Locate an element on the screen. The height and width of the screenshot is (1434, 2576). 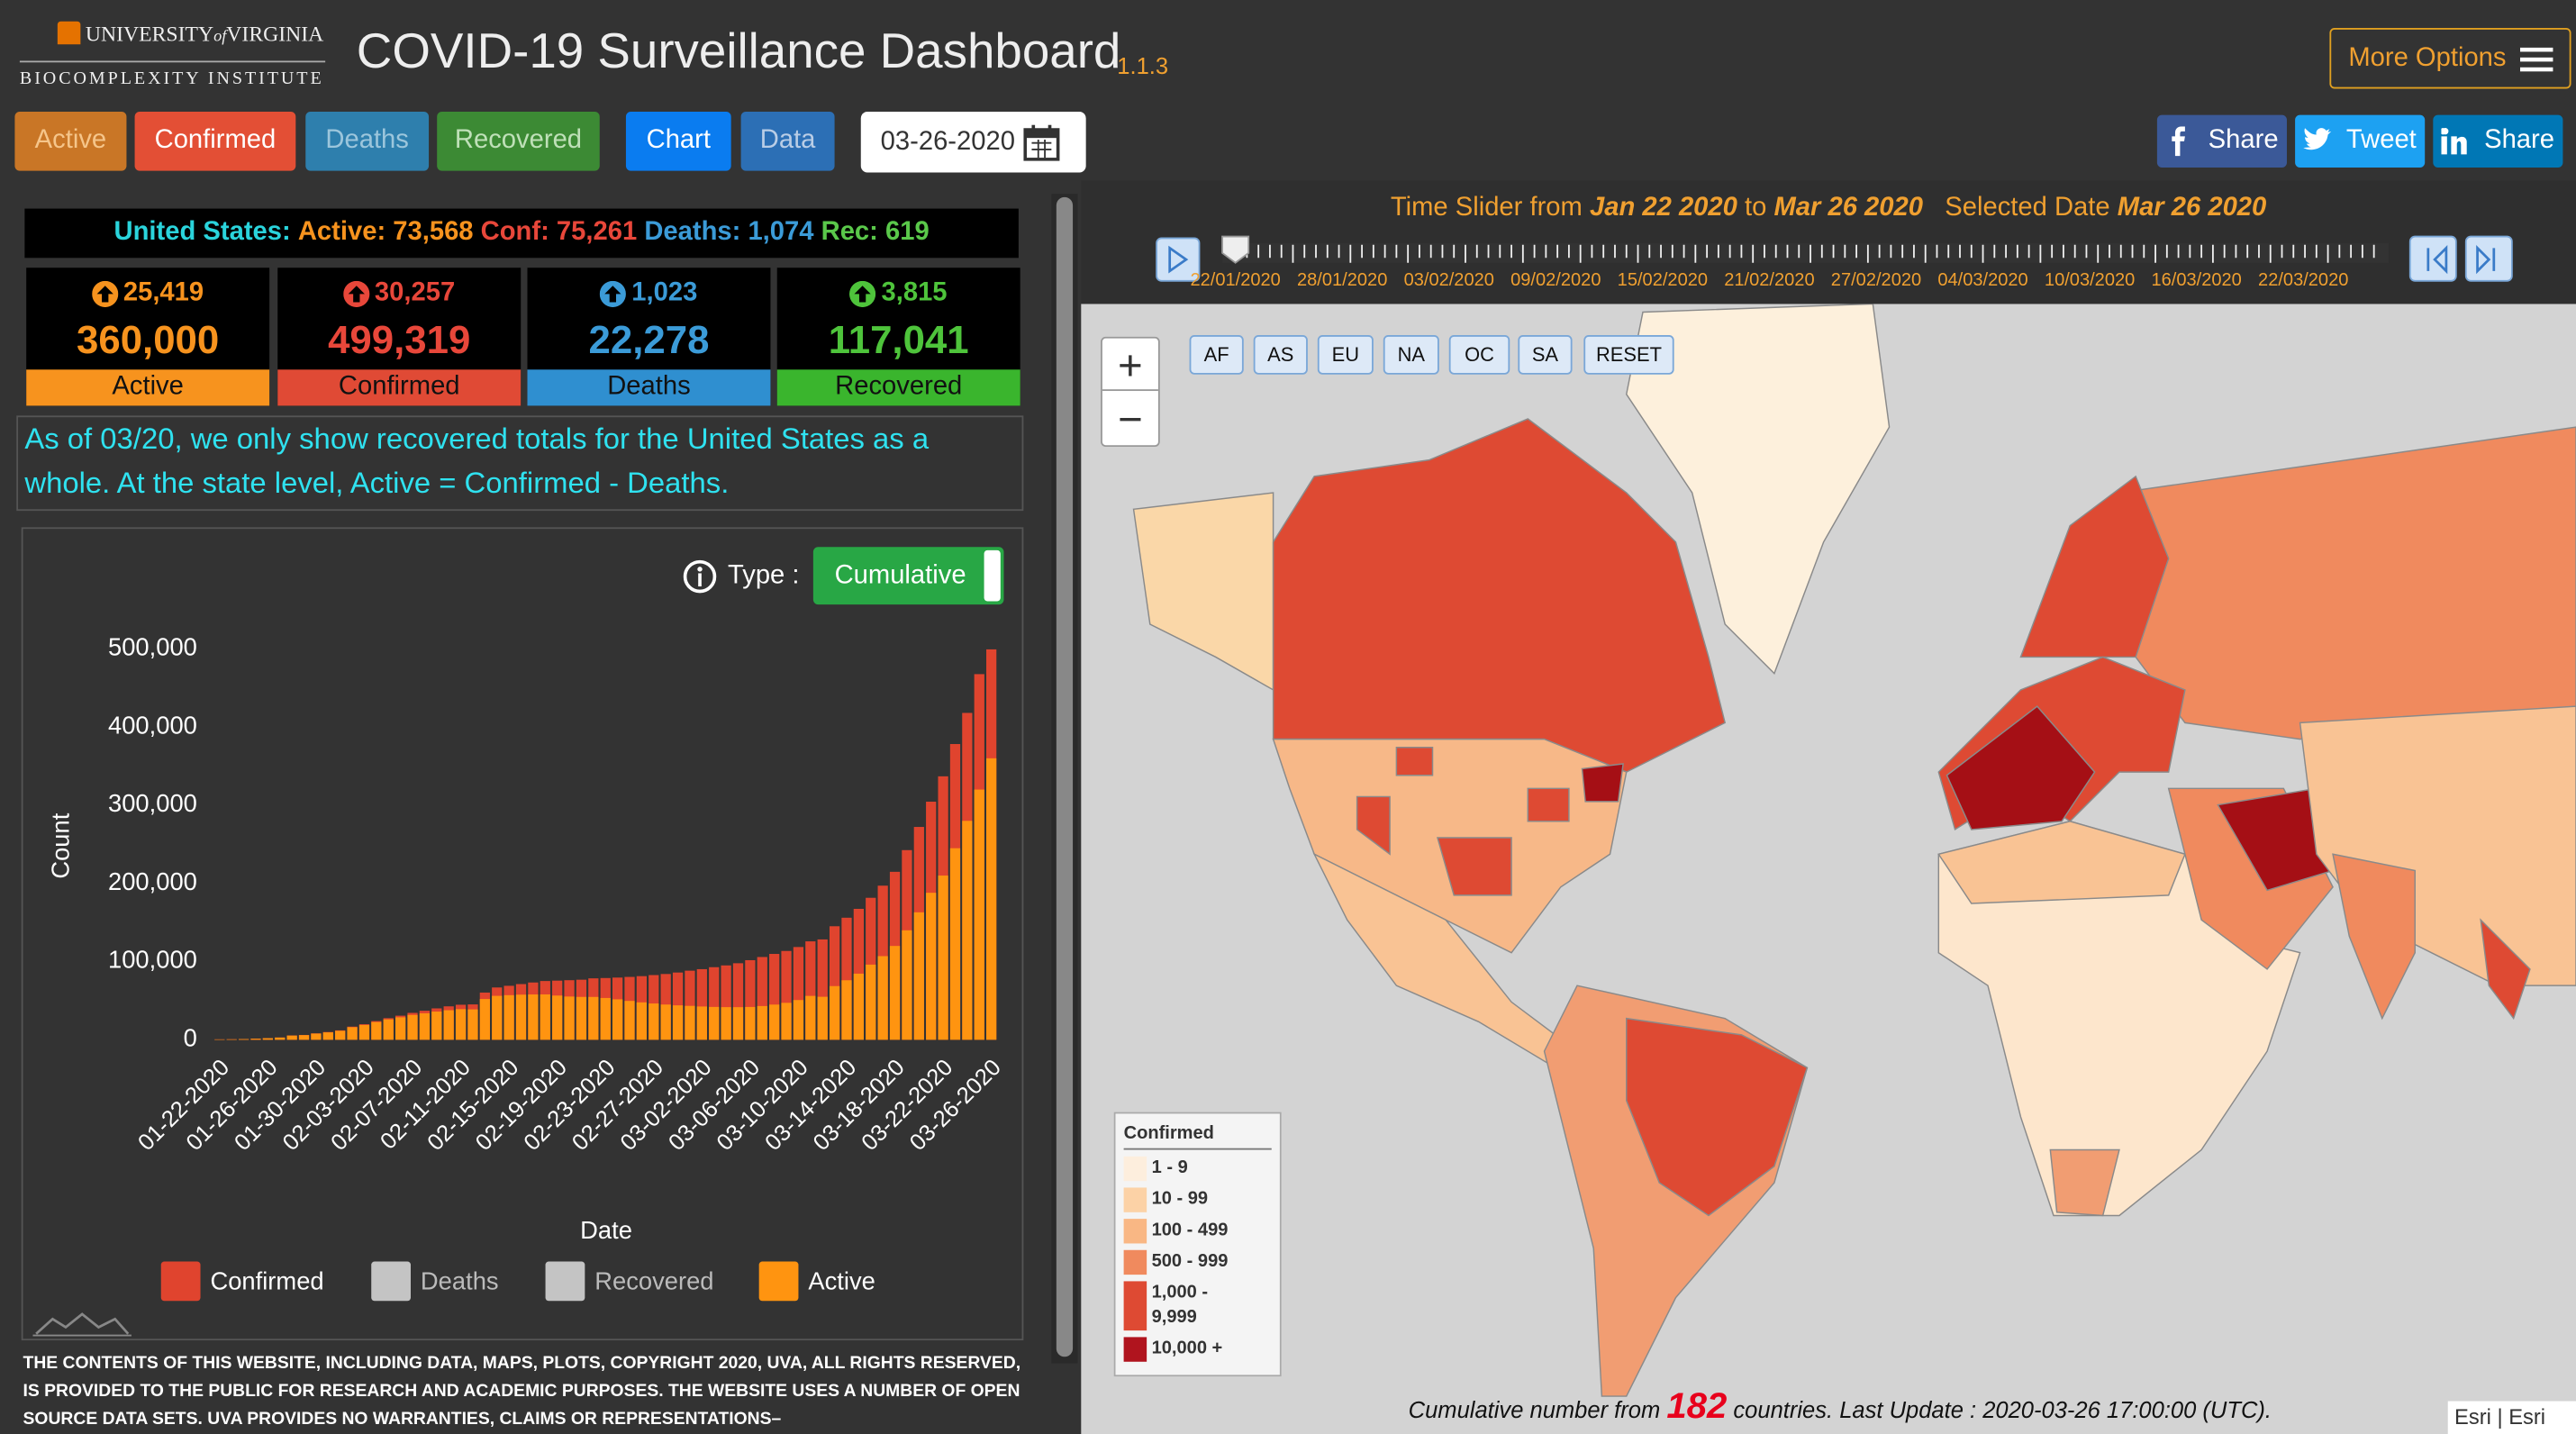
y-tick-label: 100,000 is located at coordinates (152, 960).